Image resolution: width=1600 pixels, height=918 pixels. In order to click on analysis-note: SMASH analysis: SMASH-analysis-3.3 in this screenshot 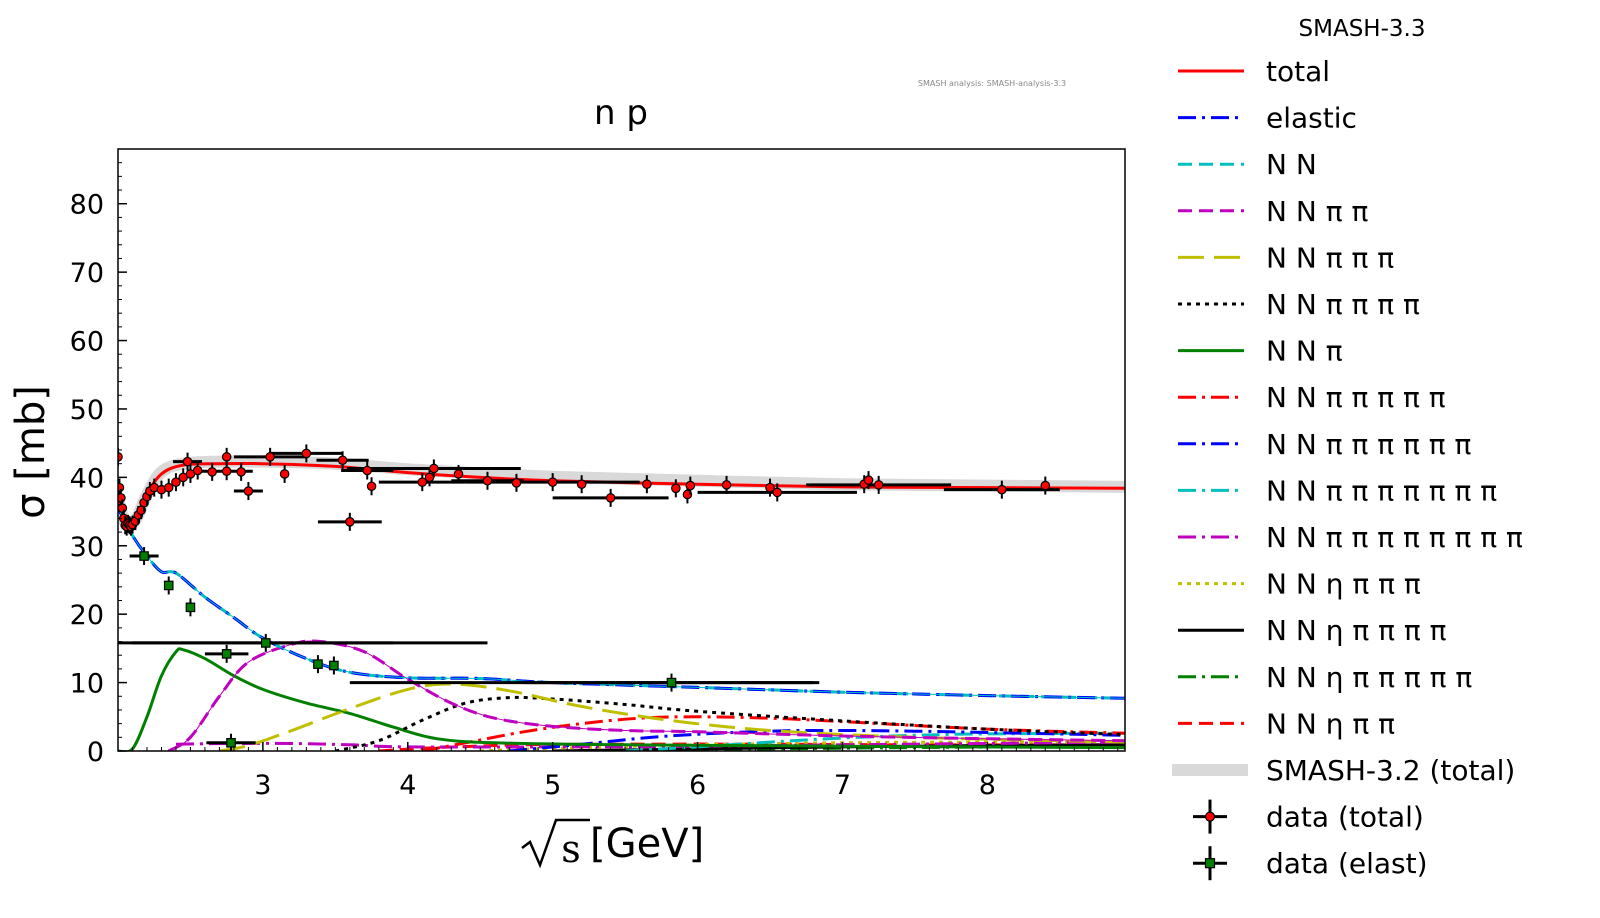, I will do `click(992, 83)`.